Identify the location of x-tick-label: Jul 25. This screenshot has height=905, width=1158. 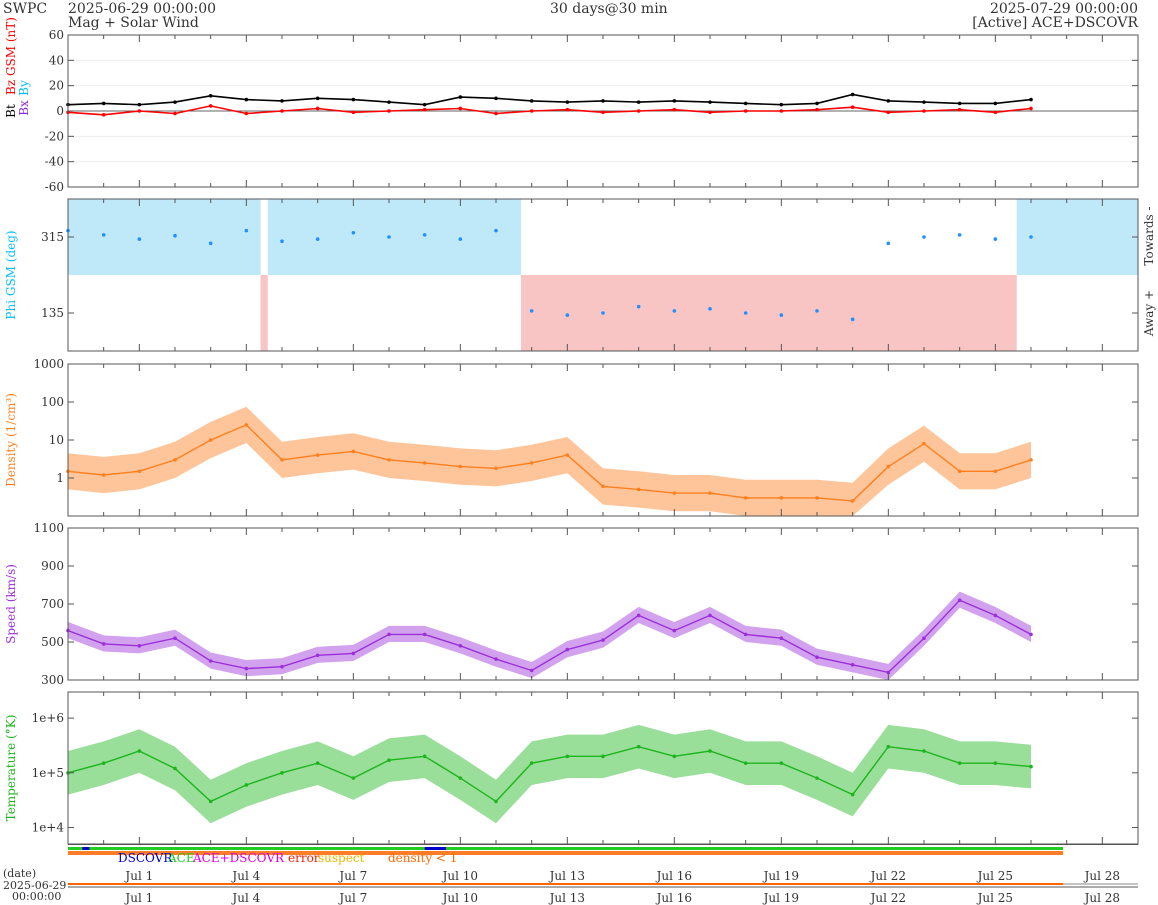
(994, 898).